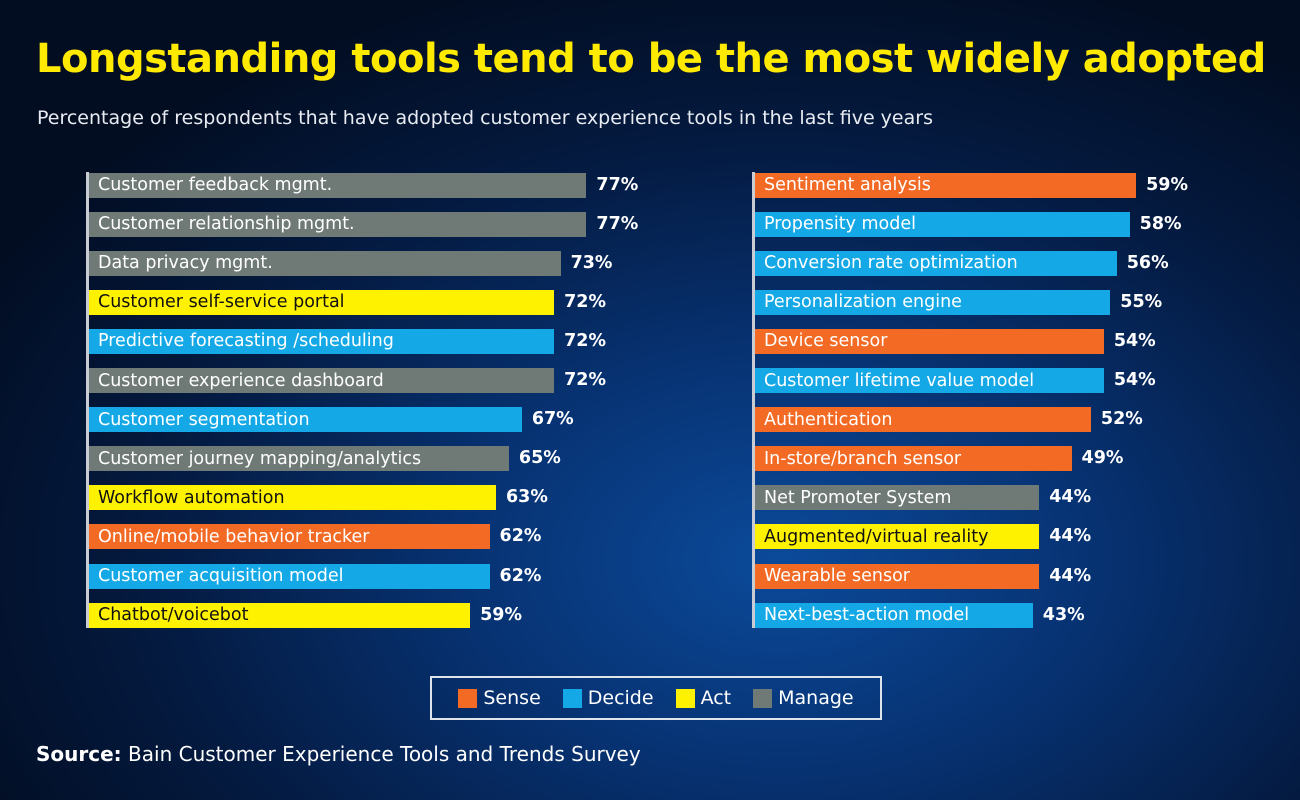 The width and height of the screenshot is (1300, 800). Describe the element at coordinates (226, 224) in the screenshot. I see `bar-label: Customer relationship mgmt.` at that location.